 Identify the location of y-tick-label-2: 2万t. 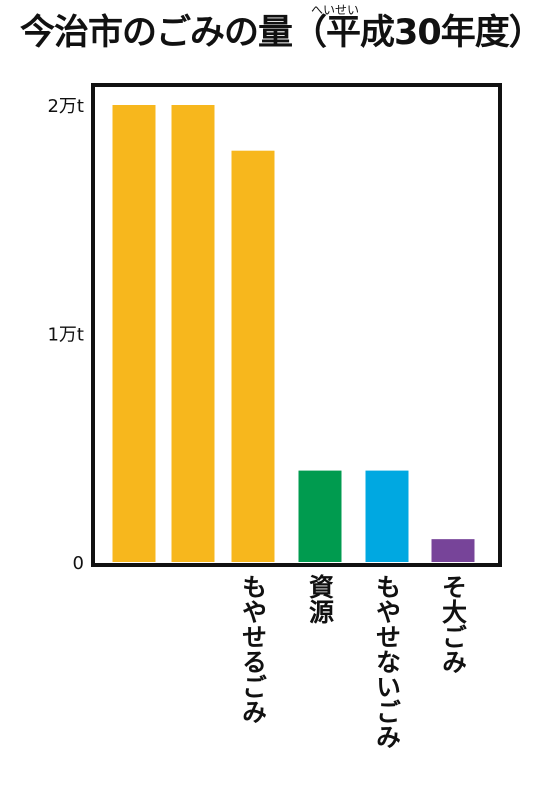
(65, 106).